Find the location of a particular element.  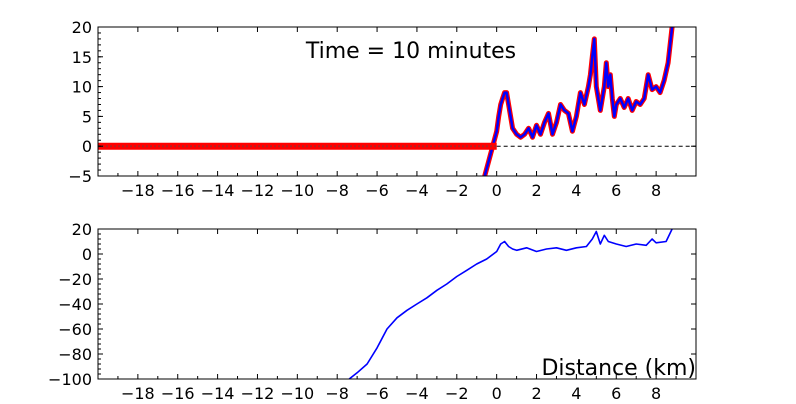

bottom-x-tick-label: 0 is located at coordinates (497, 393).